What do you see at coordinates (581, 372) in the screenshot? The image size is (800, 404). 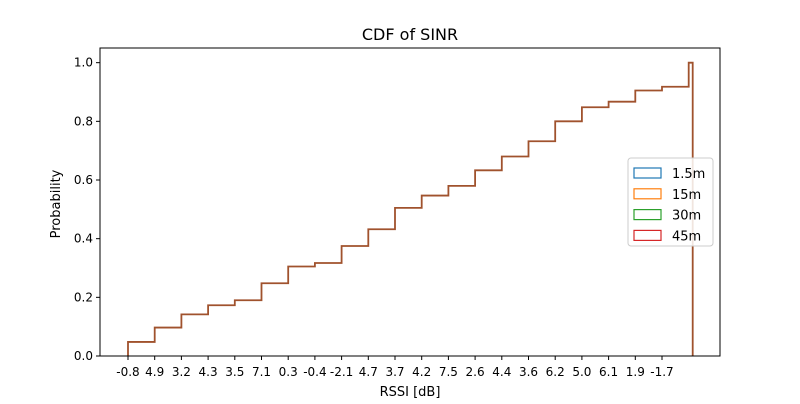 I see `x-tick-label: 5.0` at bounding box center [581, 372].